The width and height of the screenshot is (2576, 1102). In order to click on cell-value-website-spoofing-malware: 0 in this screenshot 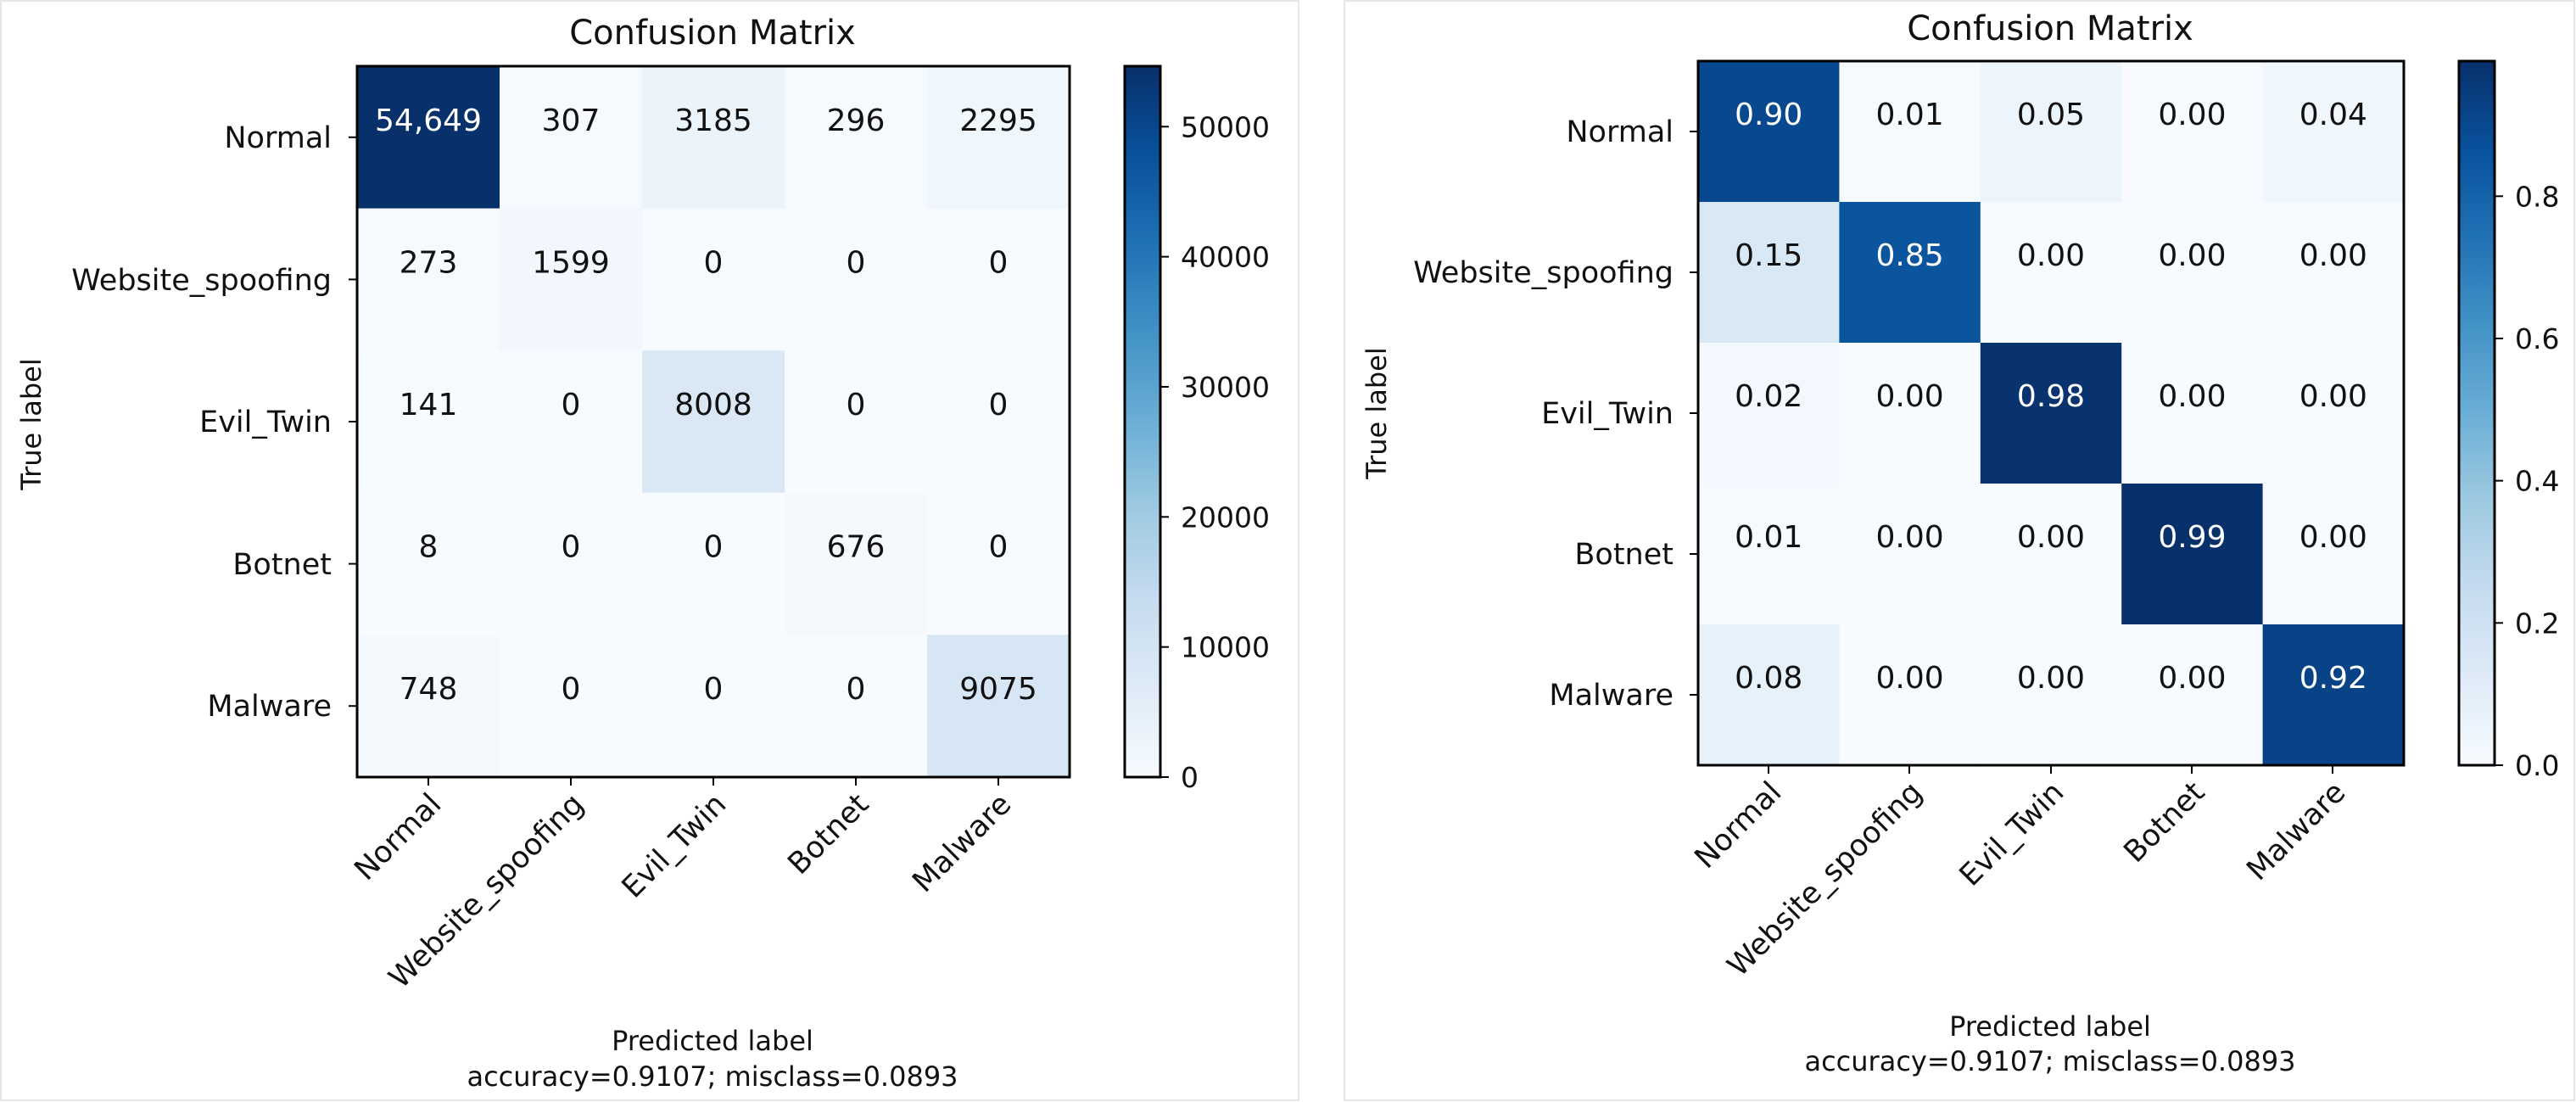, I will do `click(999, 262)`.